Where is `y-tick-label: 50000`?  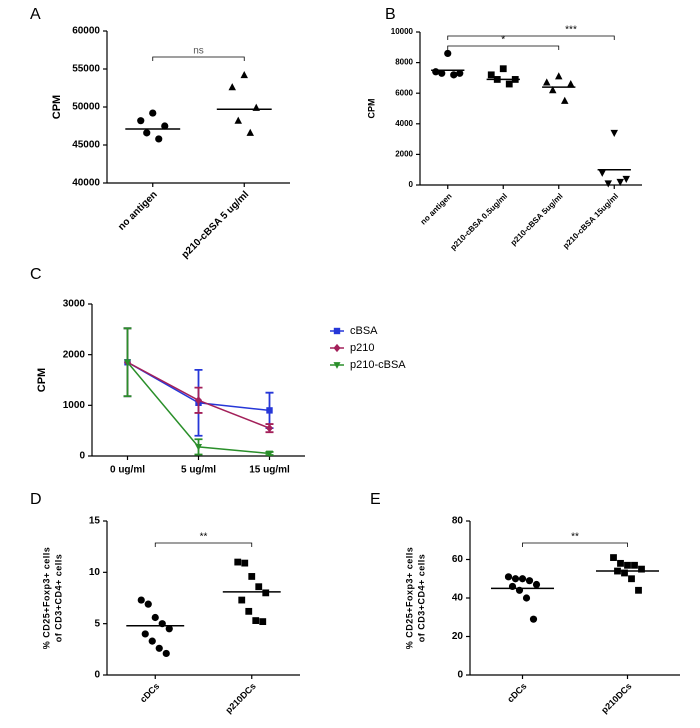 y-tick-label: 50000 is located at coordinates (86, 107).